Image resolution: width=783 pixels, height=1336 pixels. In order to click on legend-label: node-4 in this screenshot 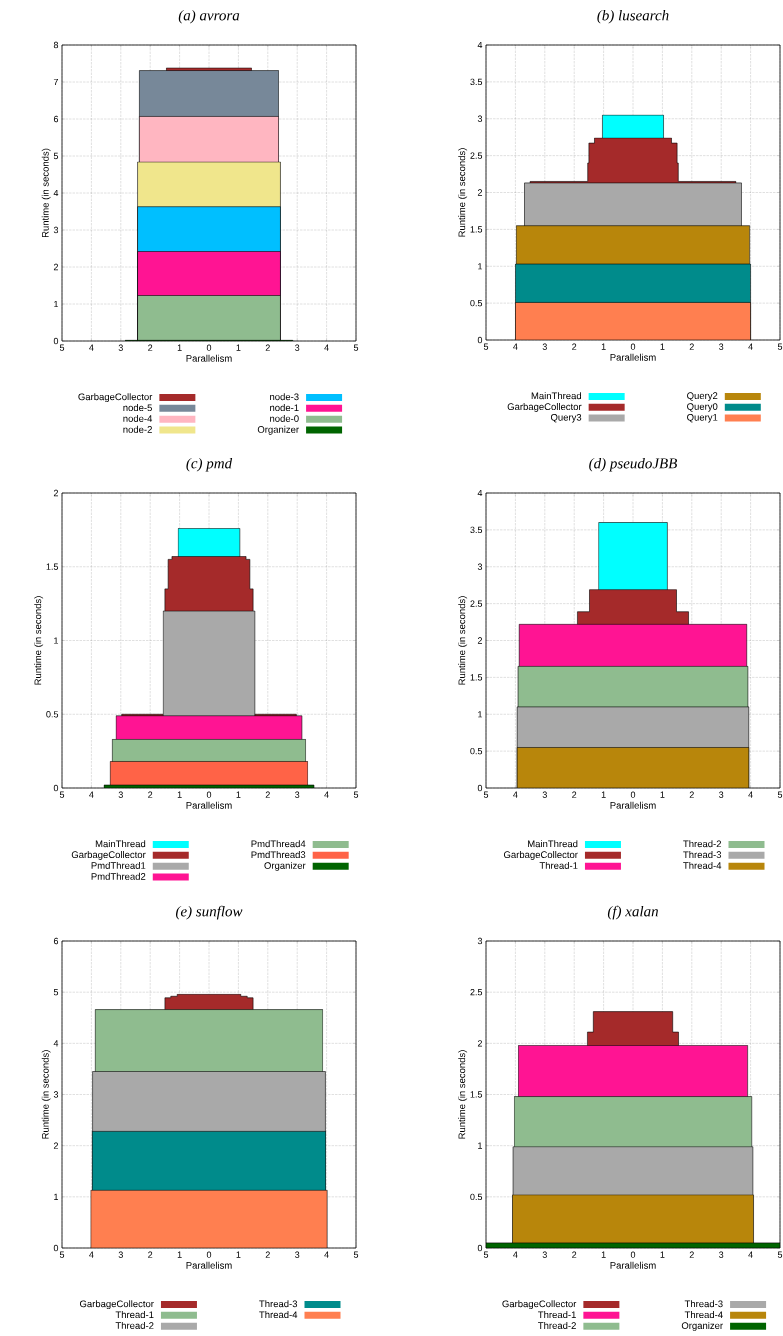, I will do `click(138, 418)`.